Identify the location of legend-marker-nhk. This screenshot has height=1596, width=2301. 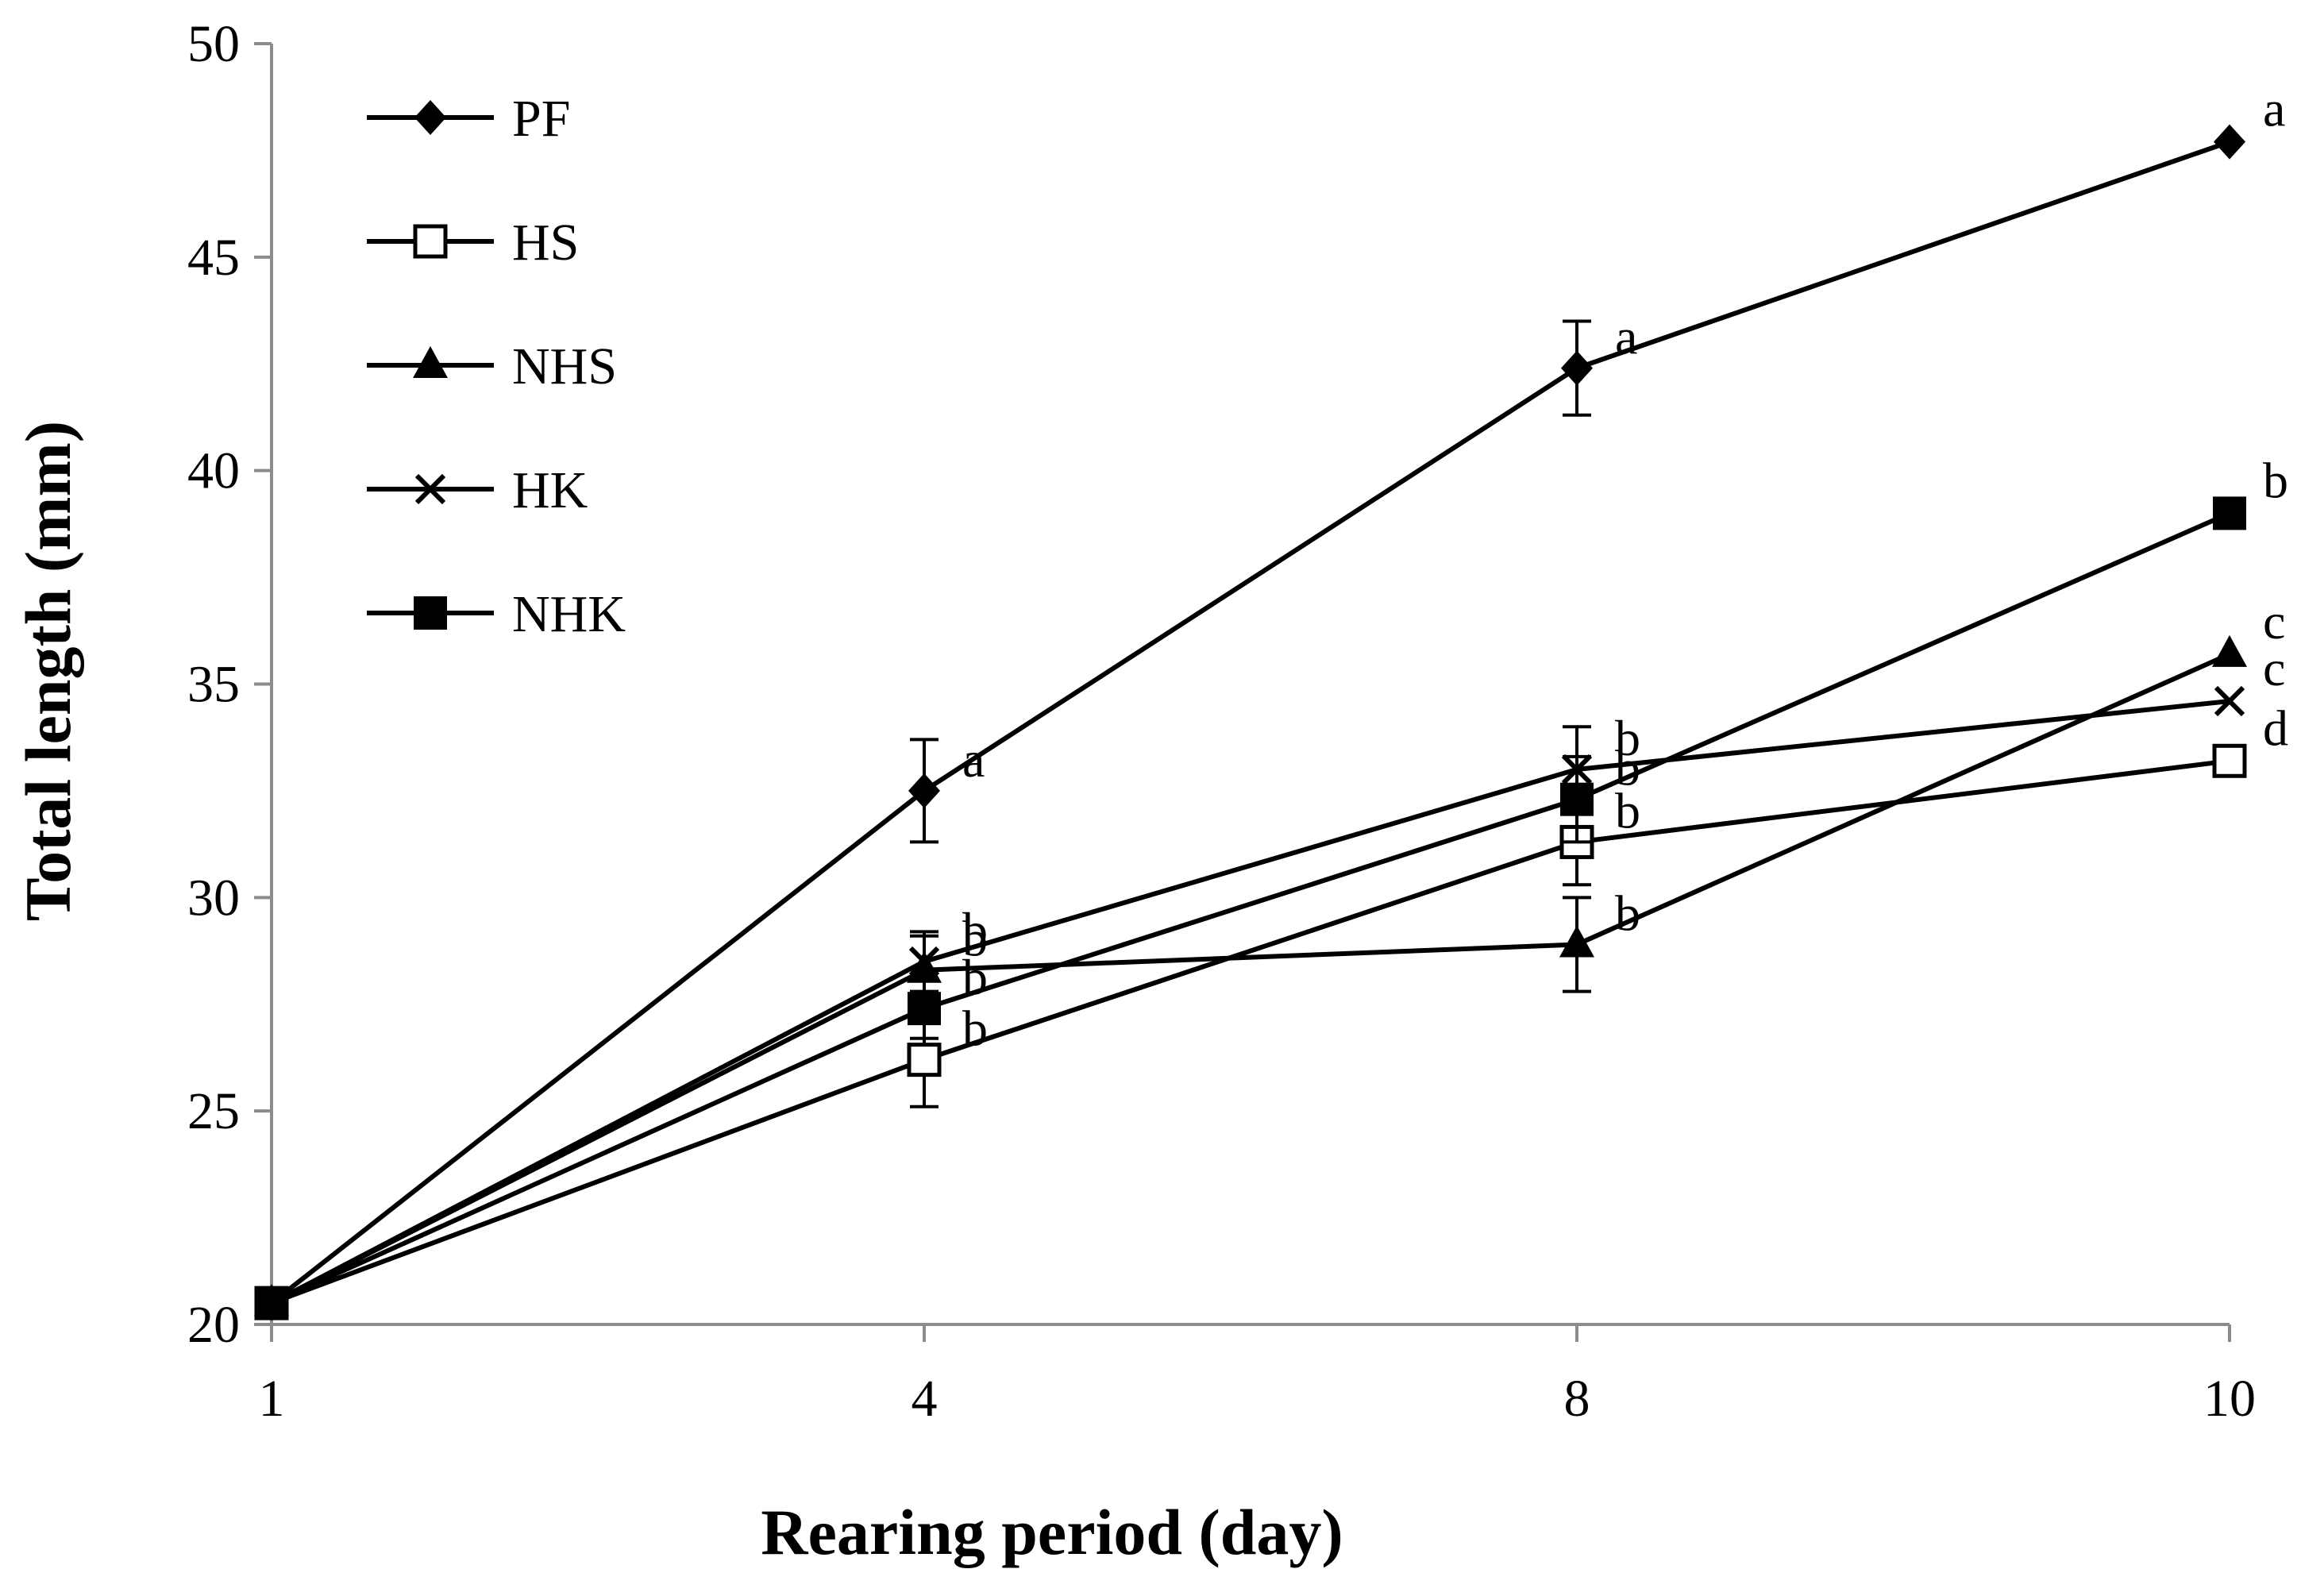
(430, 613).